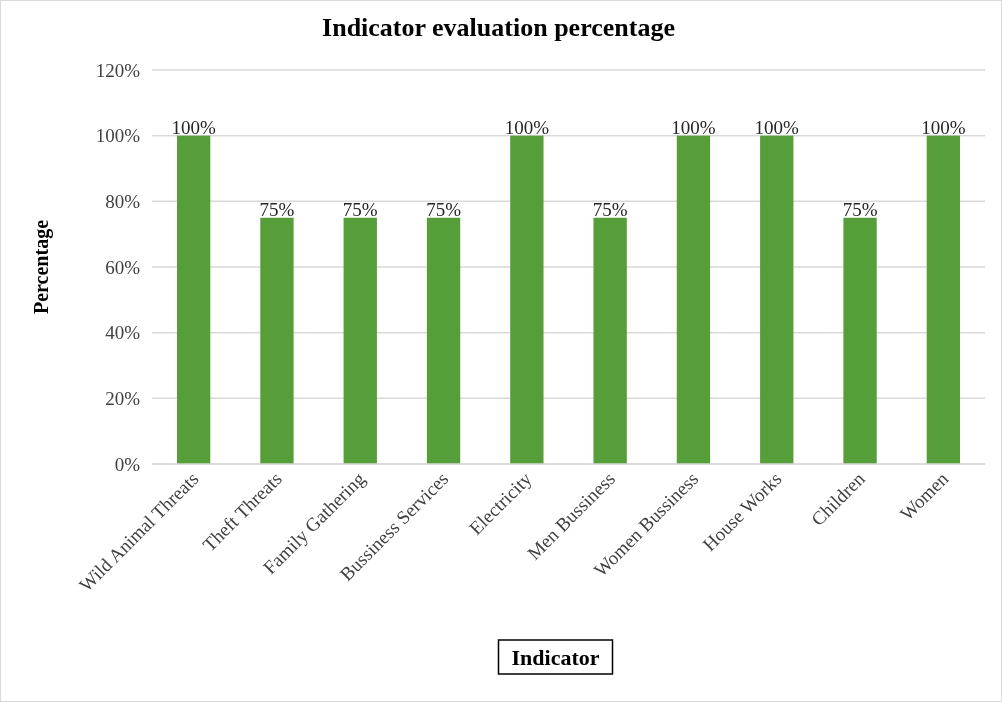  I want to click on x-axis-title: Indicator, so click(555, 657).